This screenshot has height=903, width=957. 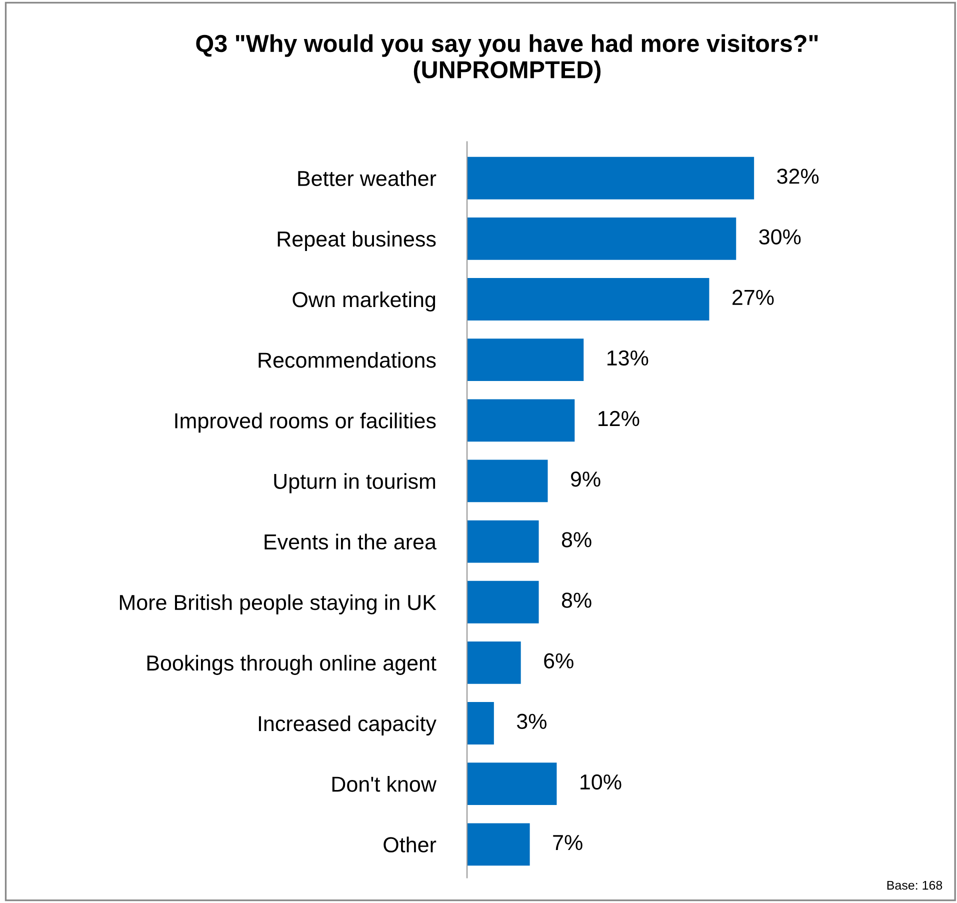 What do you see at coordinates (798, 176) in the screenshot?
I see `data-label: 32%` at bounding box center [798, 176].